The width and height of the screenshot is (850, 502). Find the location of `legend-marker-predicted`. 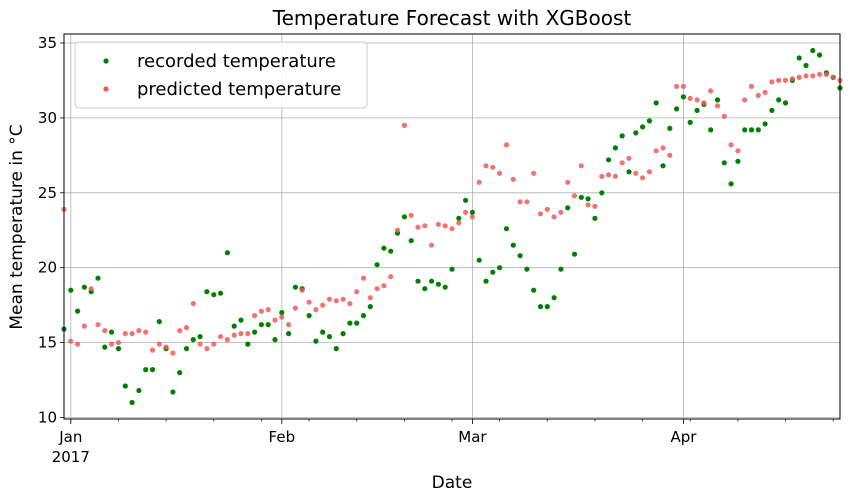

legend-marker-predicted is located at coordinates (106, 89).